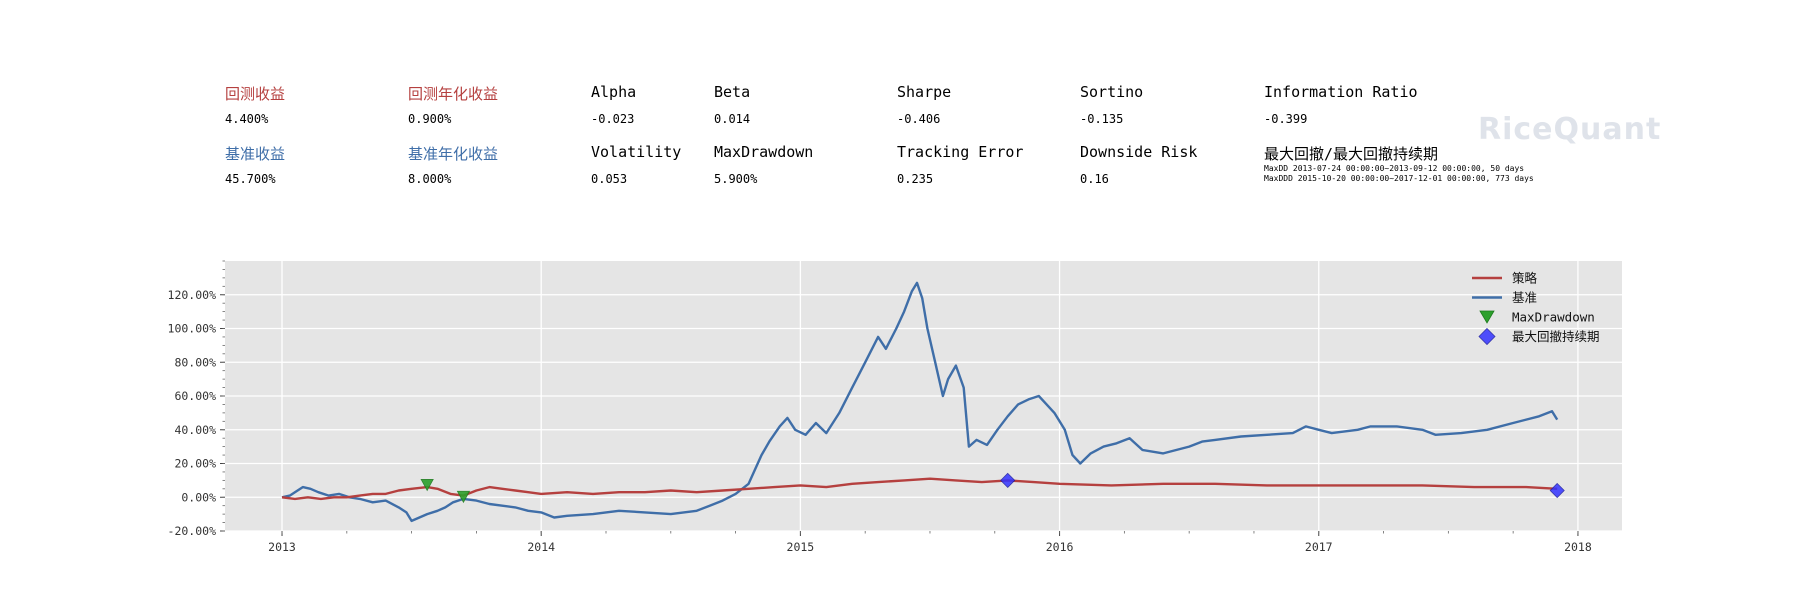 This screenshot has width=1800, height=597. Describe the element at coordinates (453, 94) in the screenshot. I see `backtest-annual-return-label: 回测年化收益` at that location.